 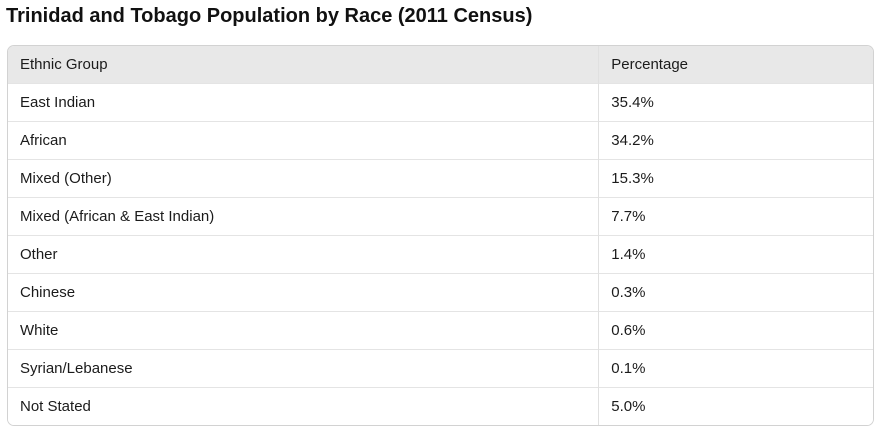 I want to click on table-header: Ethnic Group Percentage, so click(x=440, y=65).